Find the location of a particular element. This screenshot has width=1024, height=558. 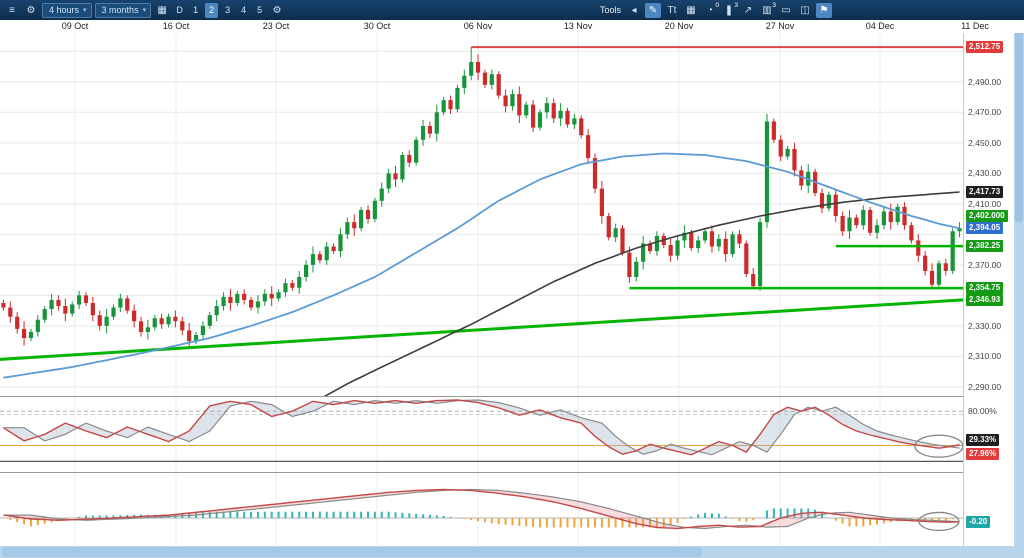

toolbar-left-group: ≡ ⚙ 4 hours ▾ 3 months ▾ ▦ D 1 2 3 4 5 ⚙ is located at coordinates (144, 10).